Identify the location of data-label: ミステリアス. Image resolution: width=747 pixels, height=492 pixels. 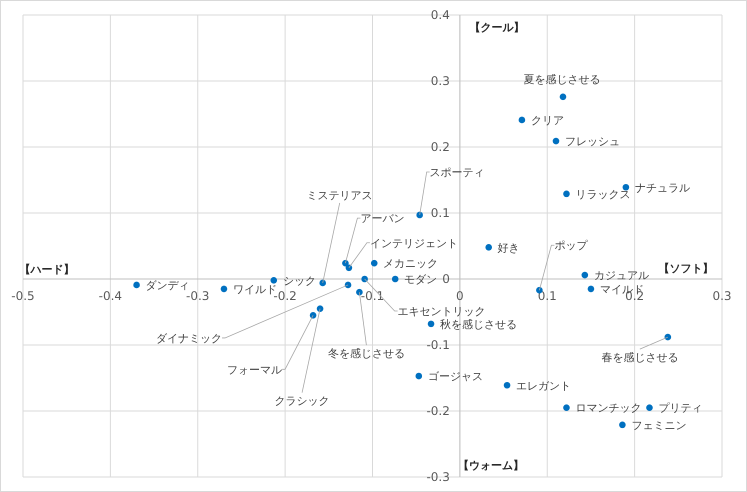
(339, 195).